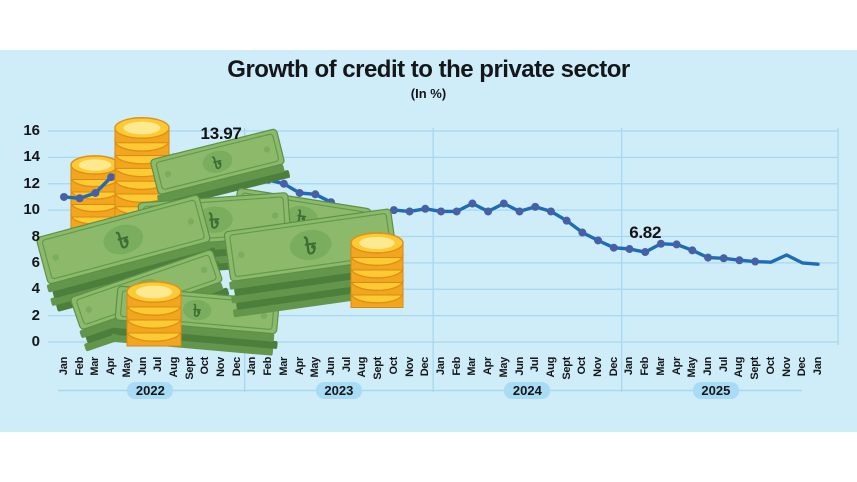 This screenshot has height=482, width=857. I want to click on y-axis-label-8: 8, so click(35, 236).